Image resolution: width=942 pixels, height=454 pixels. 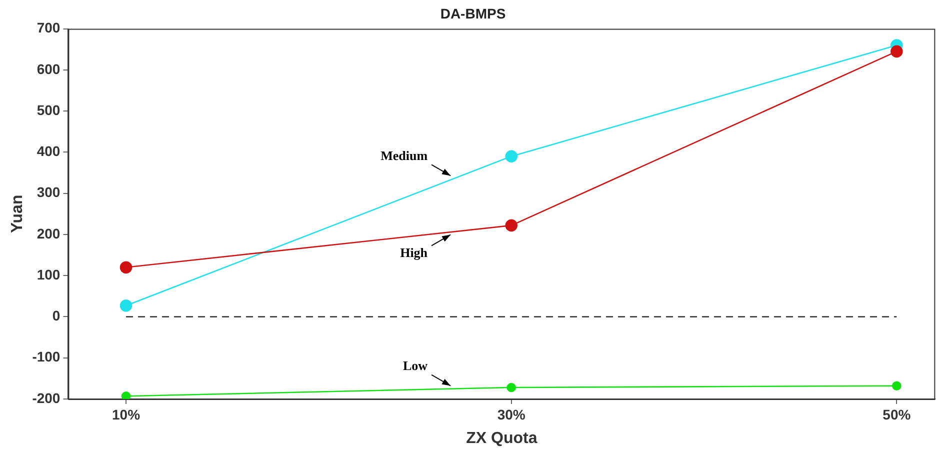 I want to click on y-tick-label: 300, so click(x=48, y=192).